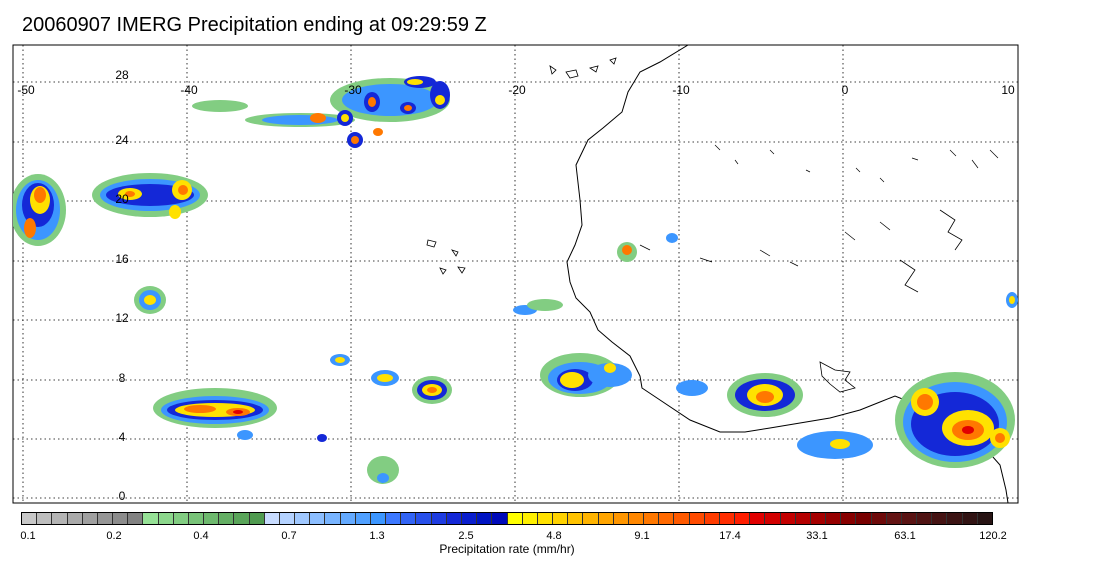 This screenshot has height=571, width=1101. I want to click on lat-label: 12, so click(122, 318).